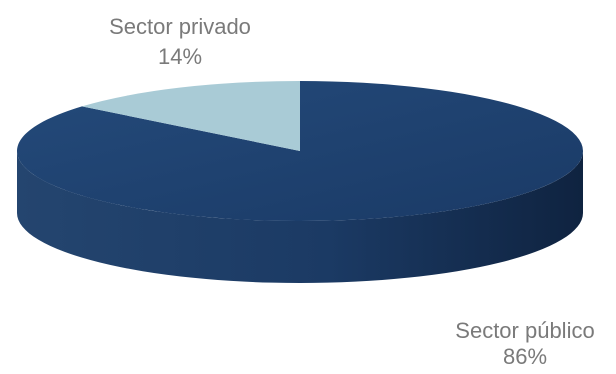 The height and width of the screenshot is (374, 616). I want to click on slice-label-sector-publico: Sector público, so click(524, 330).